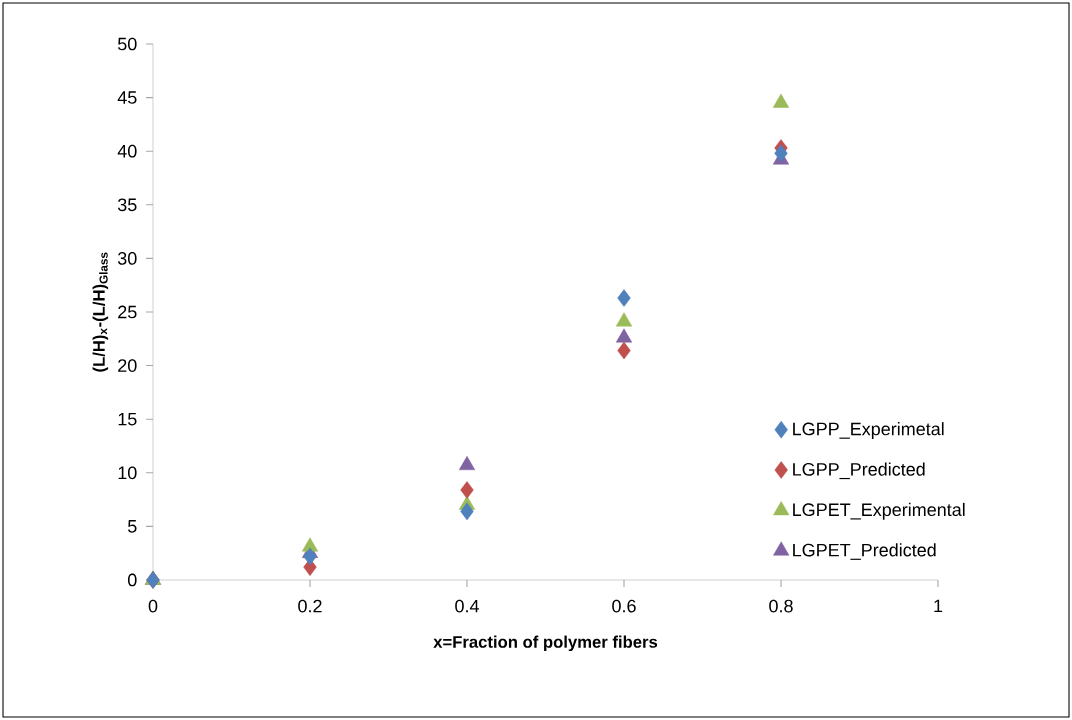  I want to click on y-tick-label: 45, so click(127, 97).